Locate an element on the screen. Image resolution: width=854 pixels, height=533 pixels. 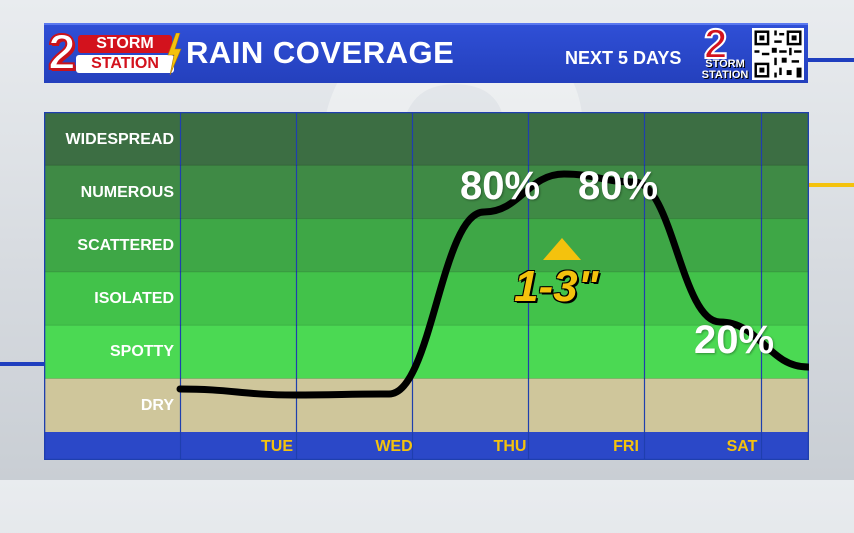
logo-station-text: STATION is located at coordinates (125, 64).